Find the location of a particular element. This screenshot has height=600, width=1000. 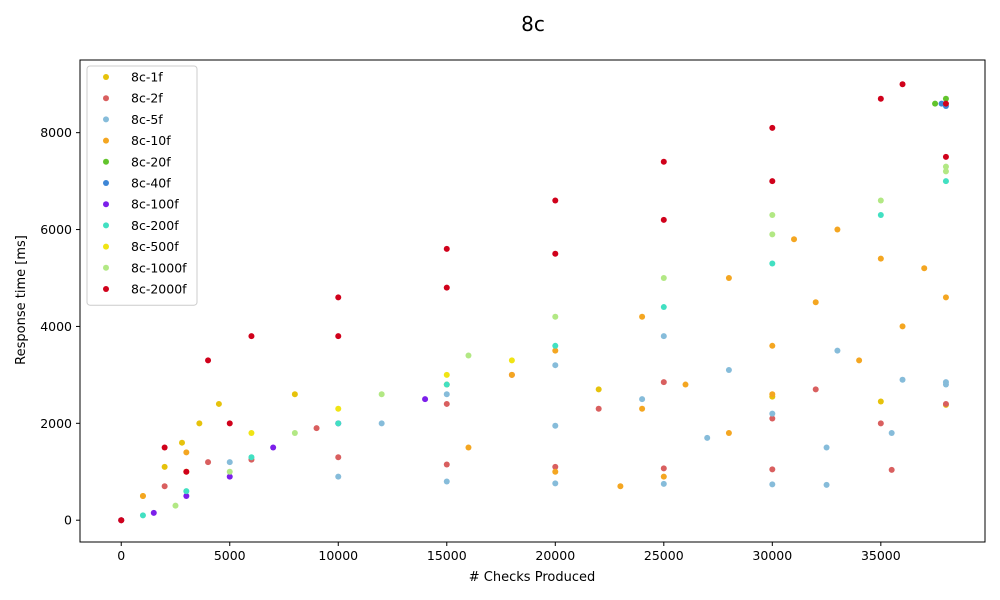

x-tick-label: 10000 is located at coordinates (338, 555).